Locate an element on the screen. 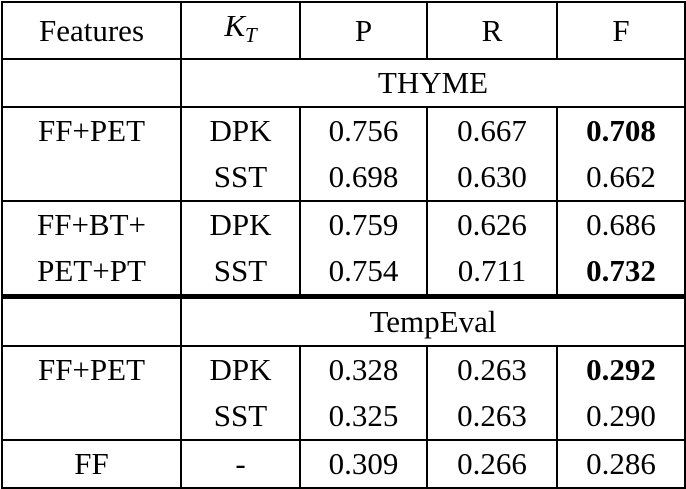 The image size is (686, 489). p-text: 0.328 is located at coordinates (363, 369).